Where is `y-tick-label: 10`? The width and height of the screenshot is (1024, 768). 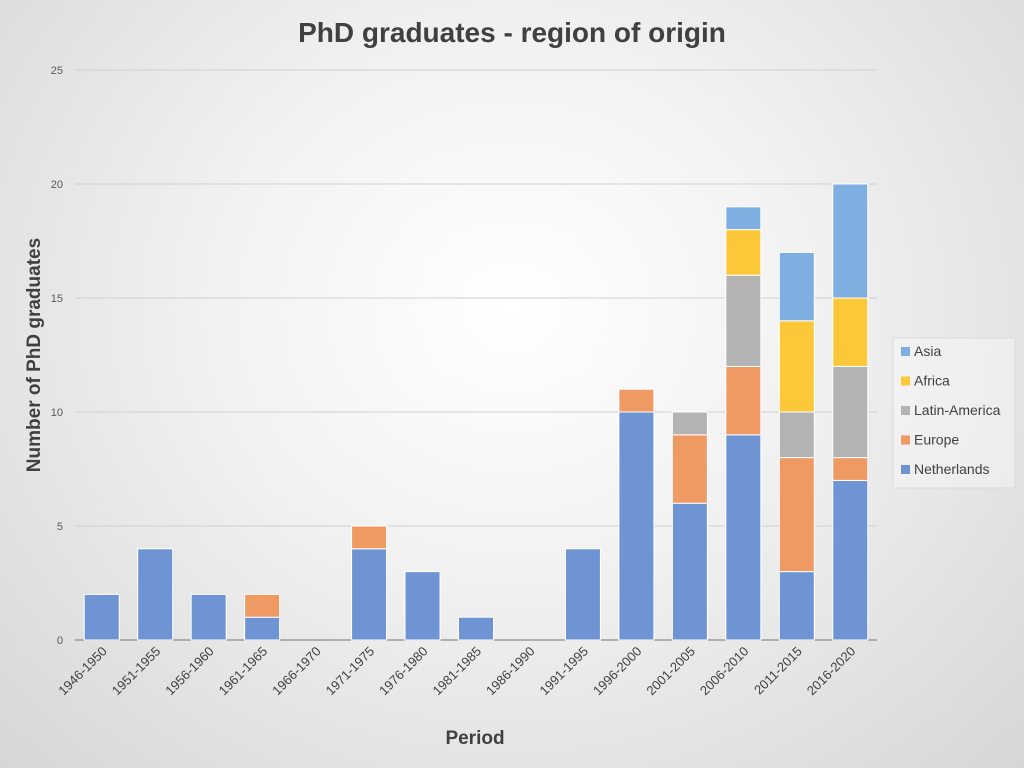
y-tick-label: 10 is located at coordinates (57, 413).